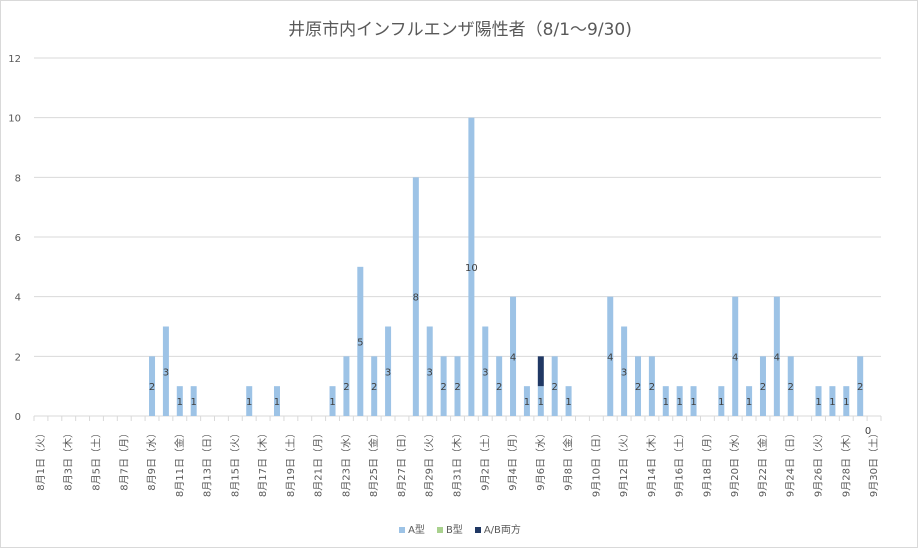  What do you see at coordinates (449, 528) in the screenshot?
I see `legend-item: B型` at bounding box center [449, 528].